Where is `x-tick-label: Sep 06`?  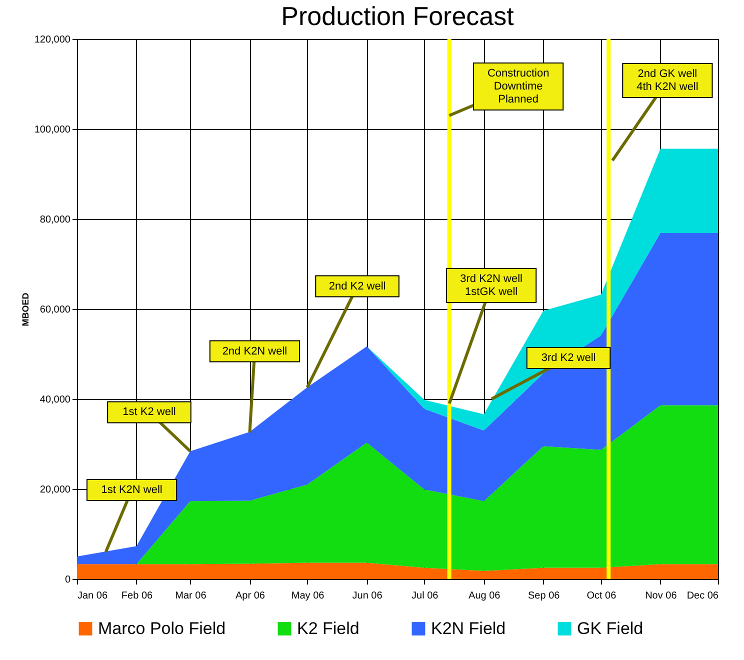 x-tick-label: Sep 06 is located at coordinates (544, 596).